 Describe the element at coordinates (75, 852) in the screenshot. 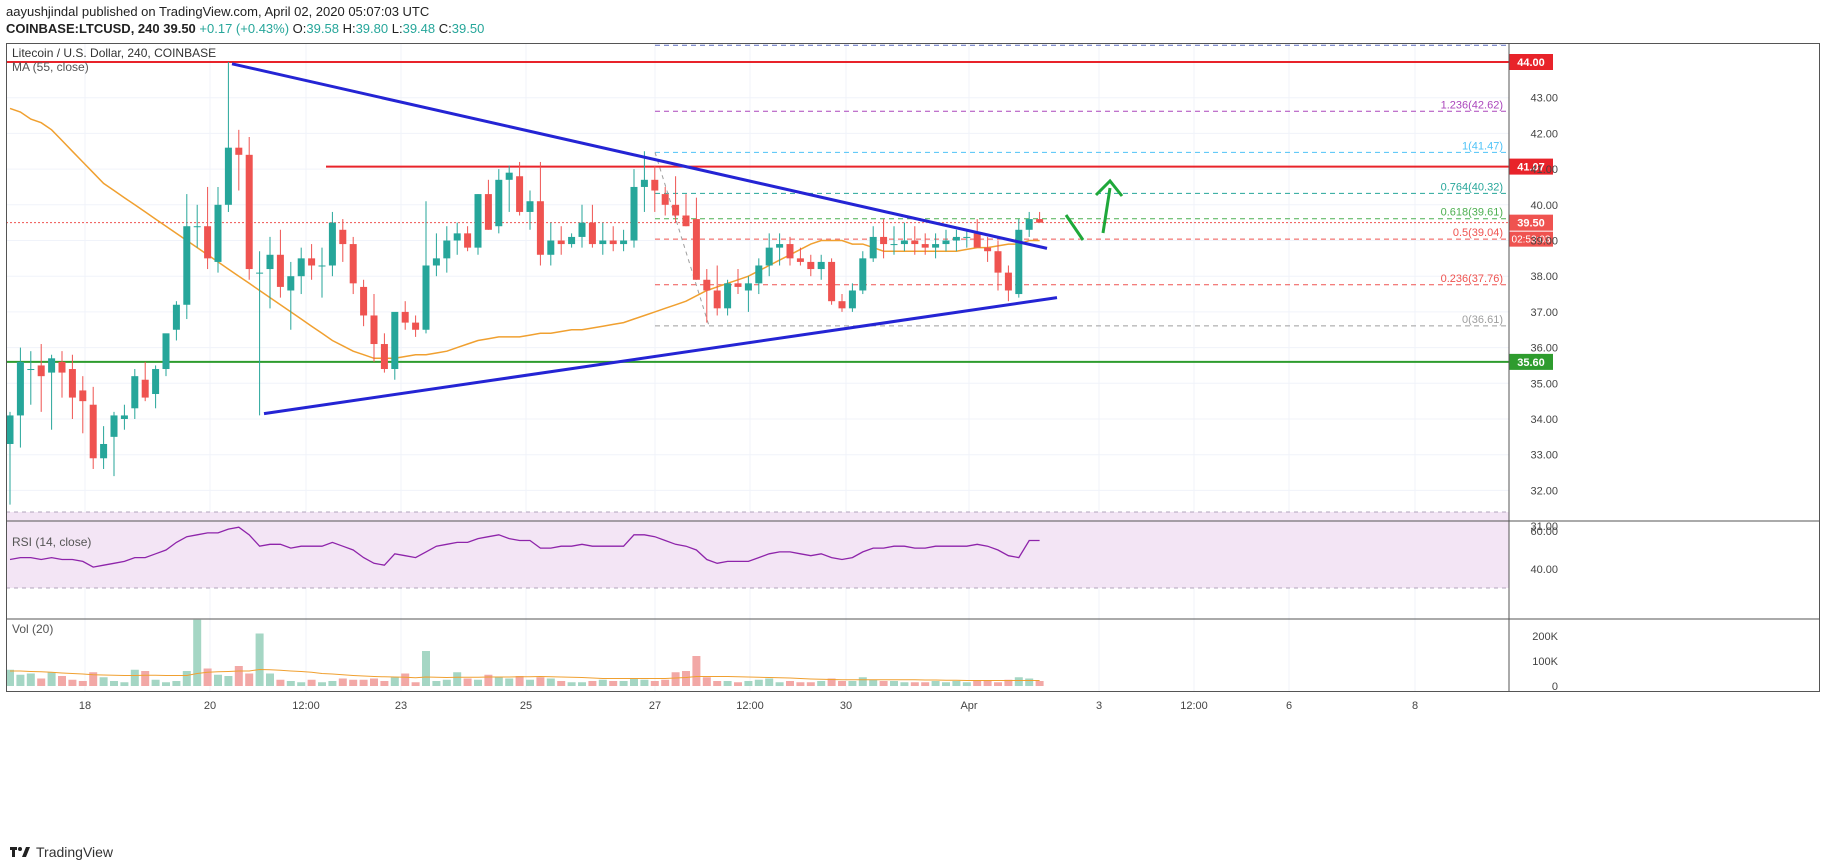

I see `footer-brand: TradingView` at that location.